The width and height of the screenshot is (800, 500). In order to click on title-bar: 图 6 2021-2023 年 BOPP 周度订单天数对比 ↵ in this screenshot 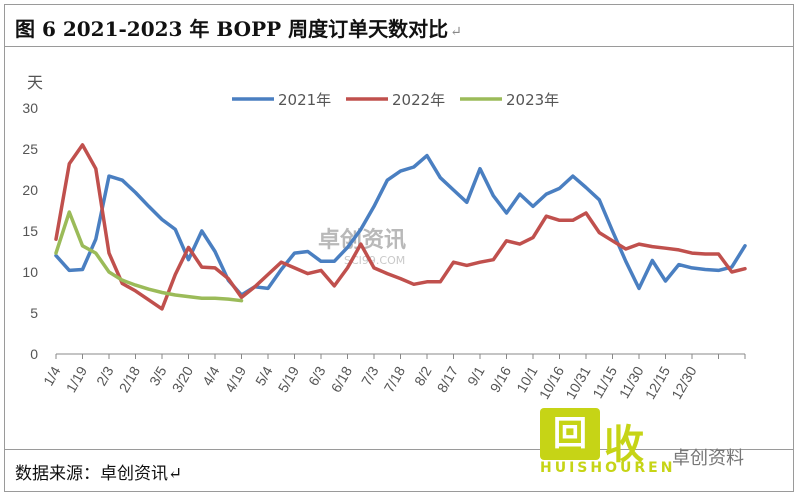, I will do `click(399, 26)`.